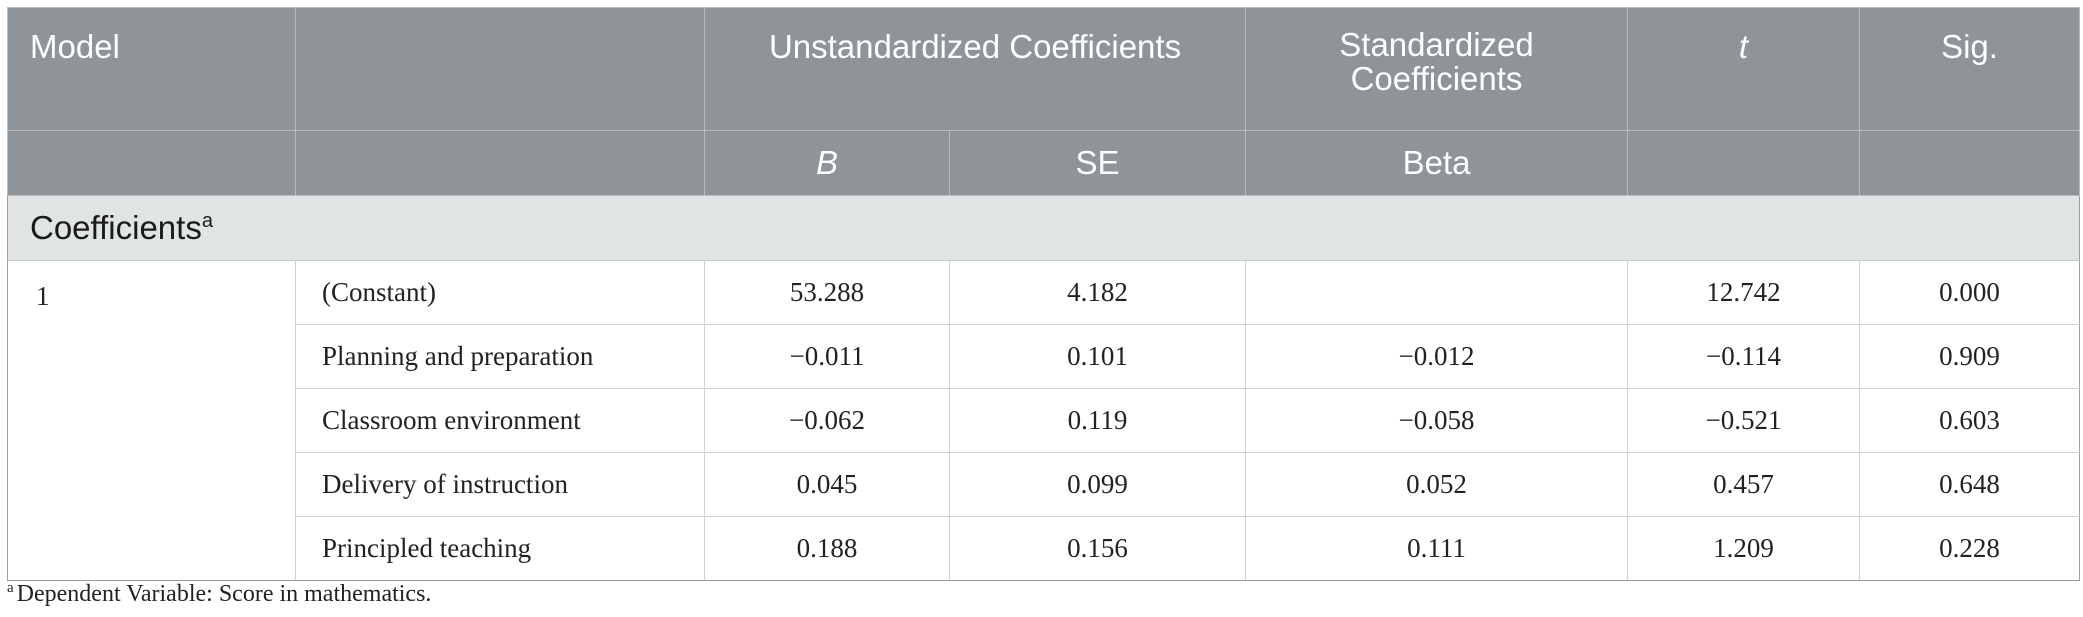 The image size is (2083, 617). What do you see at coordinates (1970, 163) in the screenshot?
I see `header2-sig-empty` at bounding box center [1970, 163].